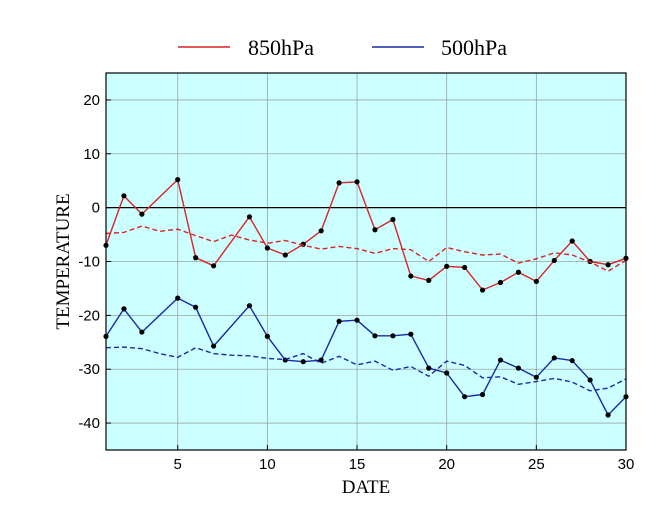 This screenshot has height=510, width=660. Describe the element at coordinates (536, 464) in the screenshot. I see `x-tick-label: 25` at that location.